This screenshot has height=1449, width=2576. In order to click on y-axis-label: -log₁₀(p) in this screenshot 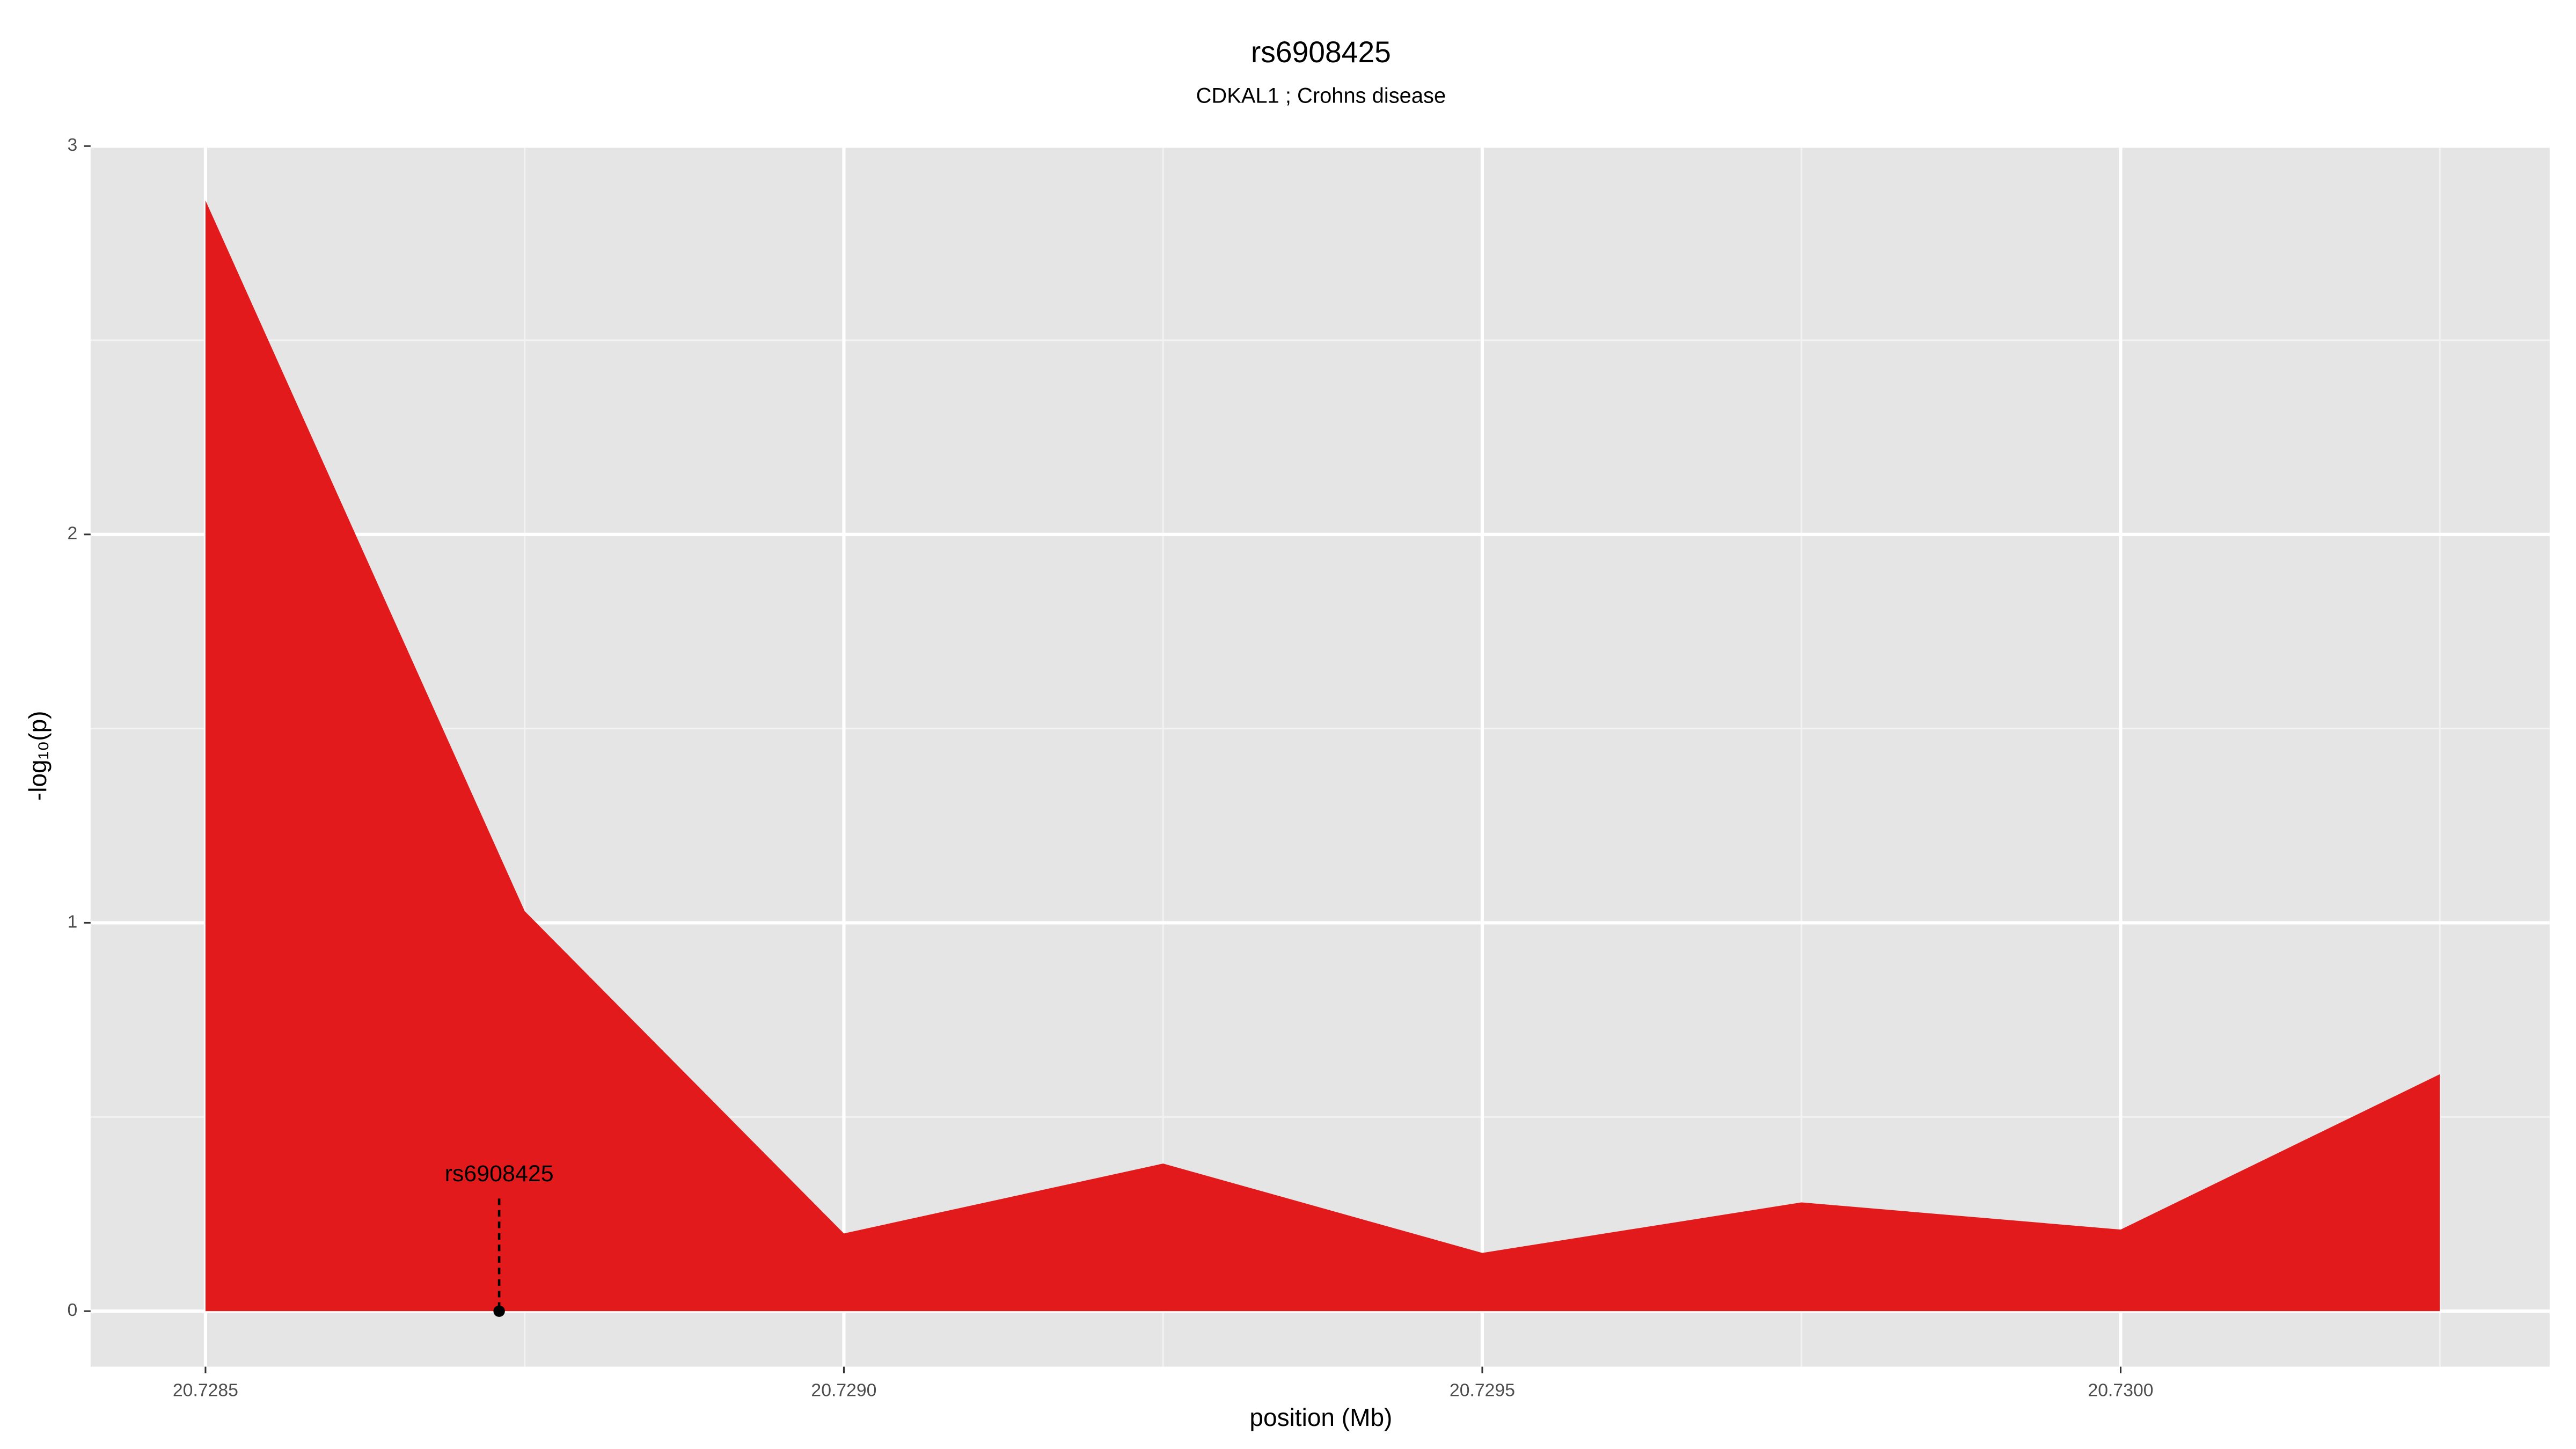, I will do `click(38, 756)`.